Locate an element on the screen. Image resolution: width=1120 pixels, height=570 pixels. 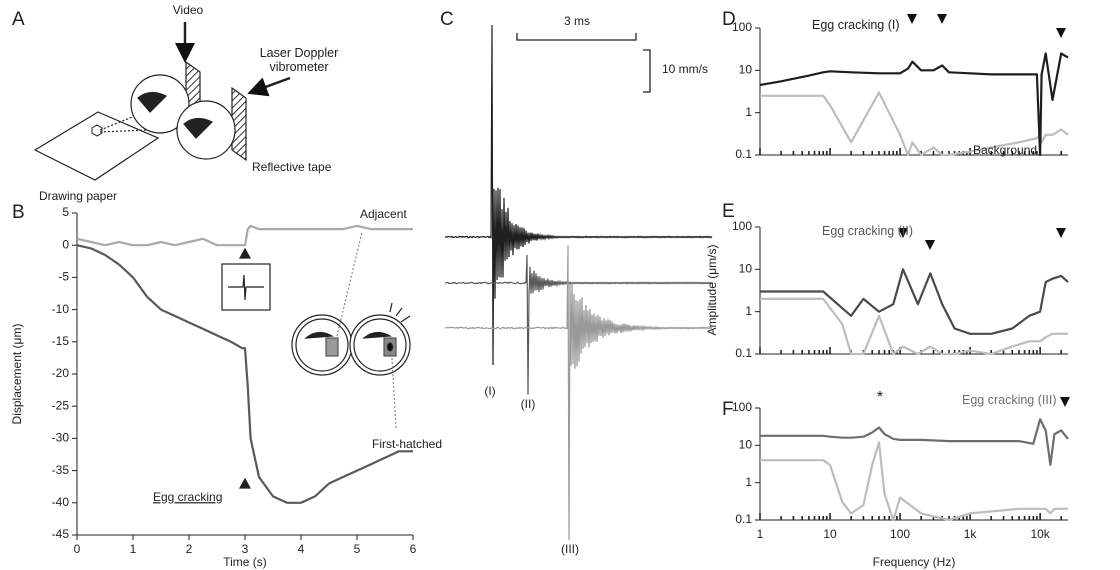
series-label: Egg cracking (III) is located at coordinates (1009, 400).